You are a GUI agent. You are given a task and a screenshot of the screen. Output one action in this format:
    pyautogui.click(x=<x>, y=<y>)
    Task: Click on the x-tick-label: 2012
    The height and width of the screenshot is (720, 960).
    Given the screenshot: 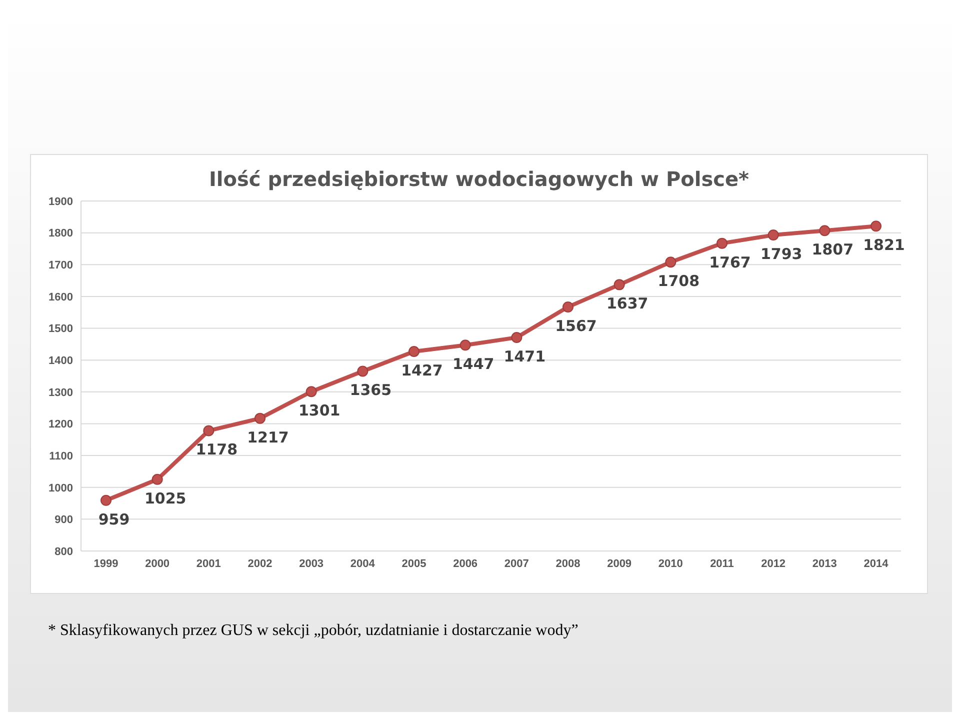 What is the action you would take?
    pyautogui.click(x=773, y=564)
    